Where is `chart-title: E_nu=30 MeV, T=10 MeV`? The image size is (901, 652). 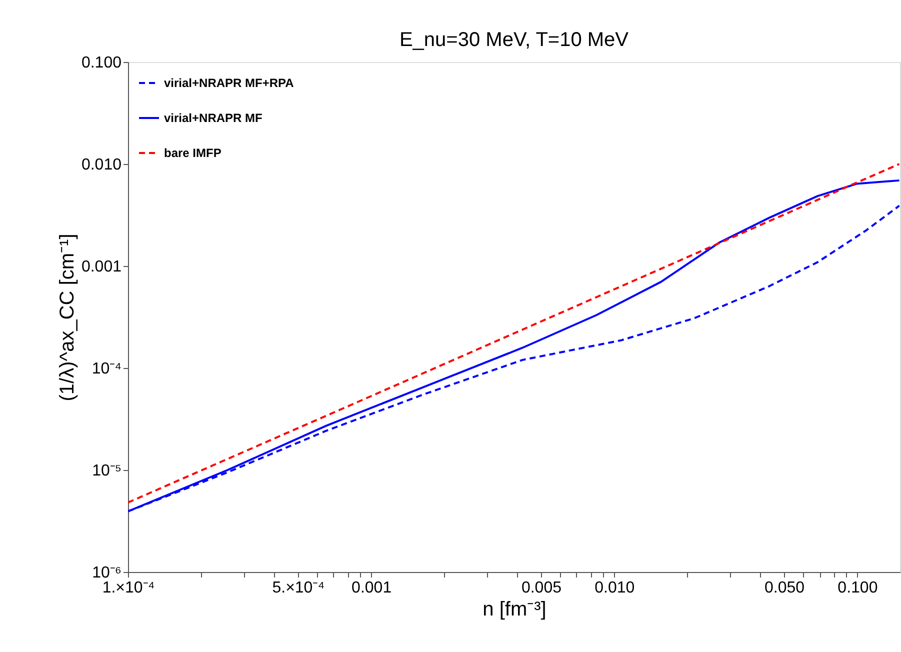
chart-title: E_nu=30 MeV, T=10 MeV is located at coordinates (514, 40).